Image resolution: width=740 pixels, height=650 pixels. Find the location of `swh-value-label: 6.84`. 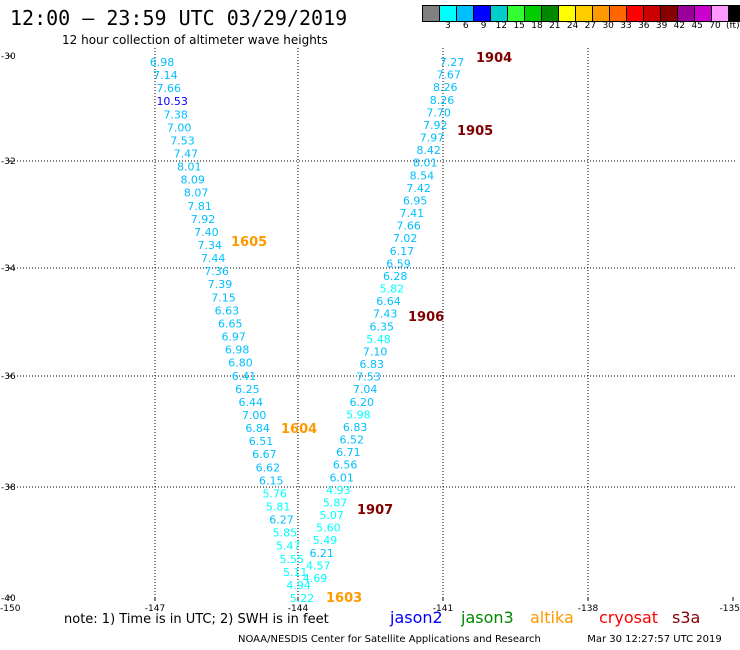

swh-value-label: 6.84 is located at coordinates (257, 428).